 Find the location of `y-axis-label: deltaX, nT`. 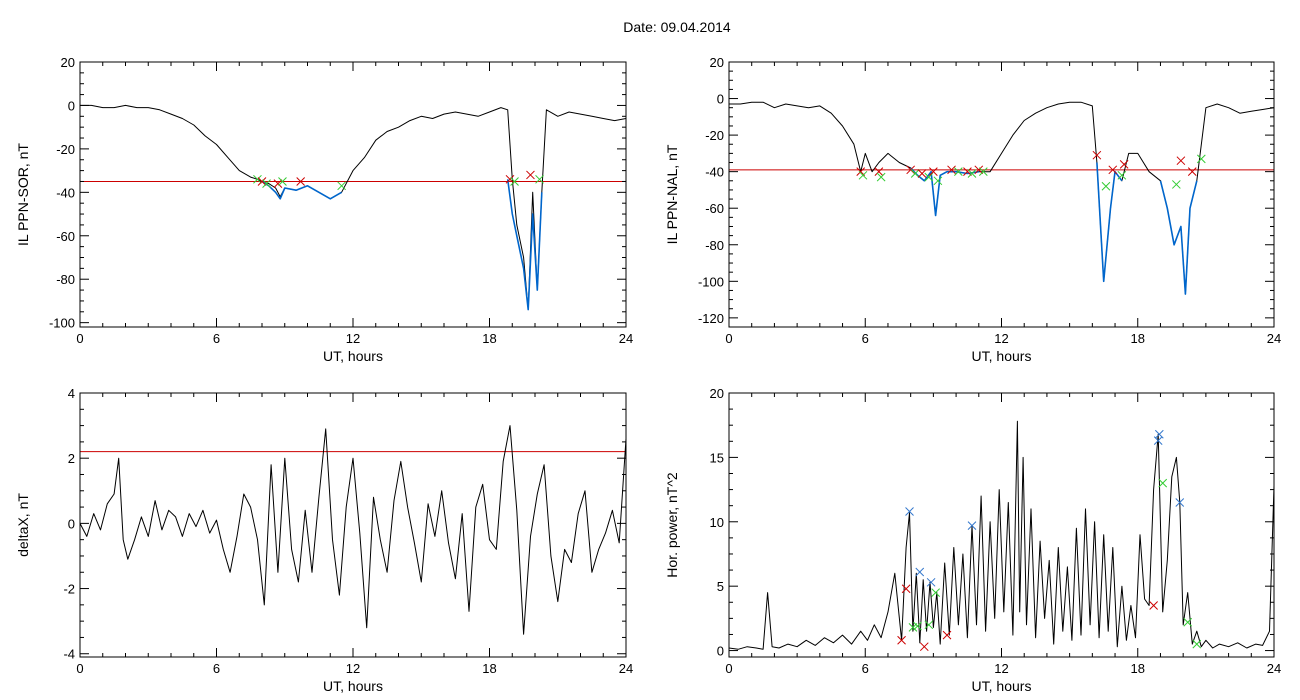

y-axis-label: deltaX, nT is located at coordinates (23, 525).